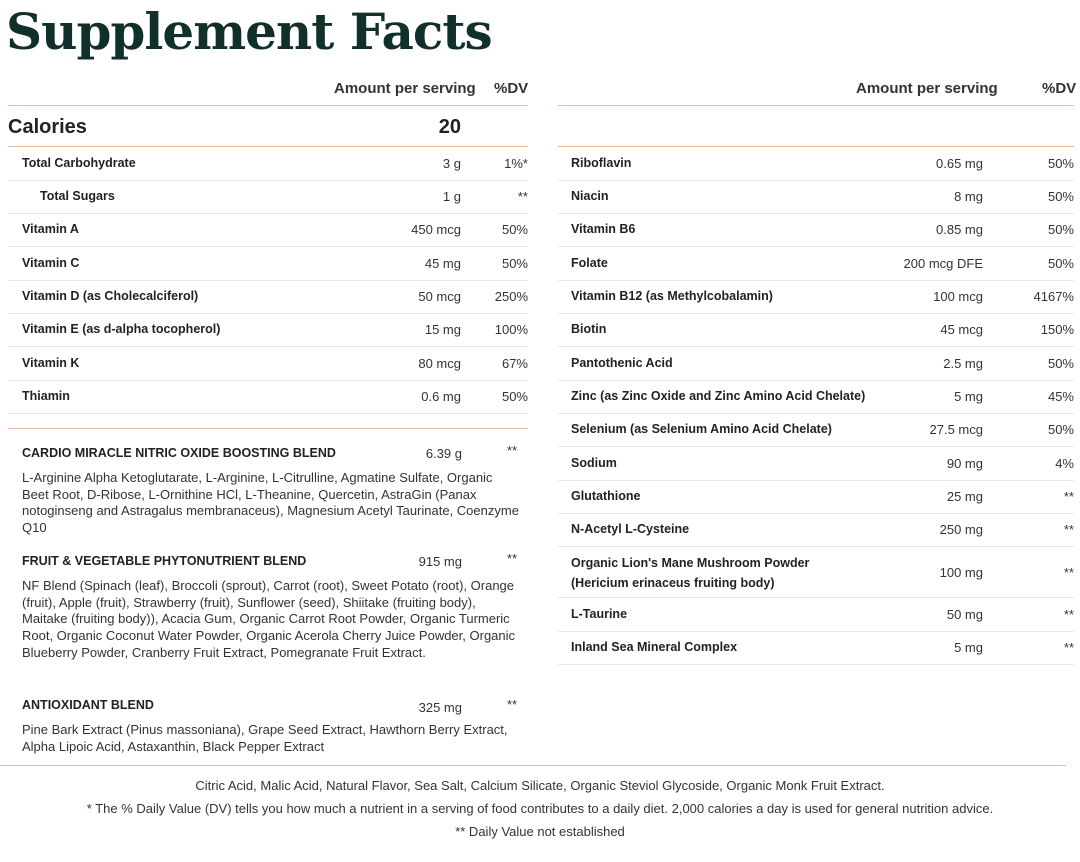 The image size is (1080, 862). Describe the element at coordinates (268, 105) in the screenshot. I see `left-header-rule` at that location.